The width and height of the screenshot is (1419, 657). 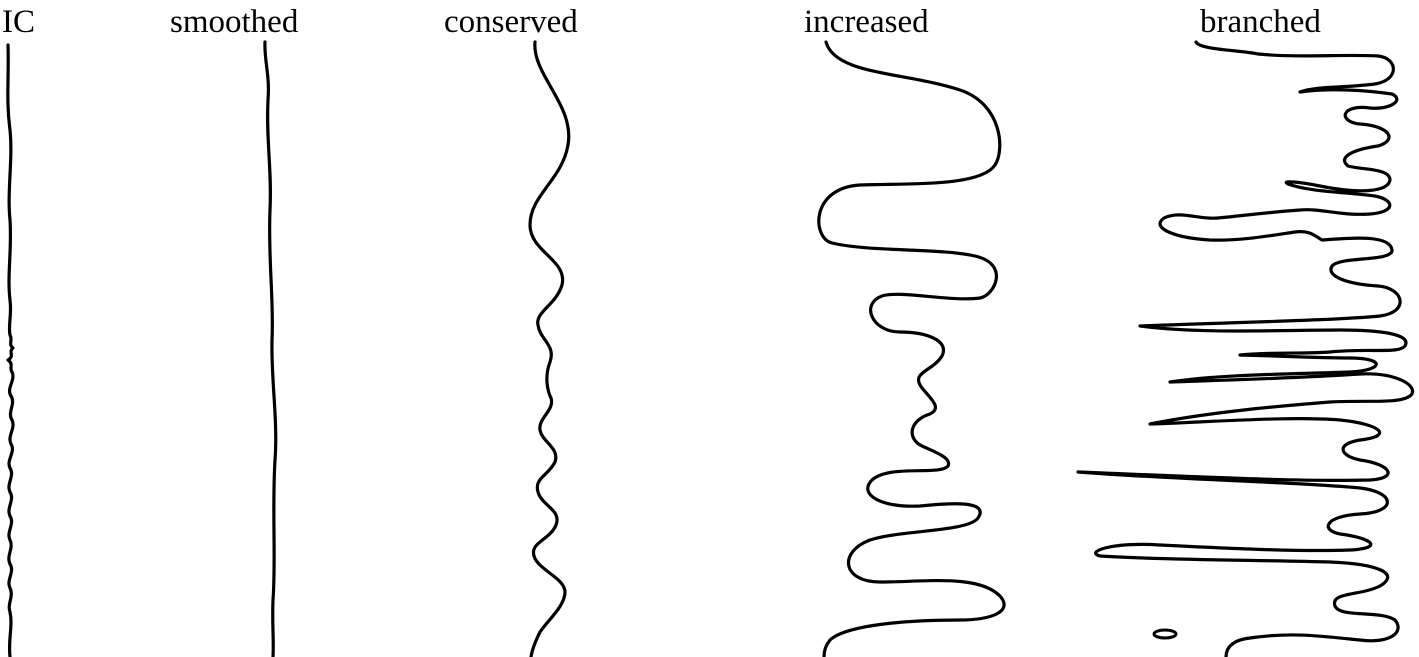 I want to click on ic-curve, so click(x=10, y=350).